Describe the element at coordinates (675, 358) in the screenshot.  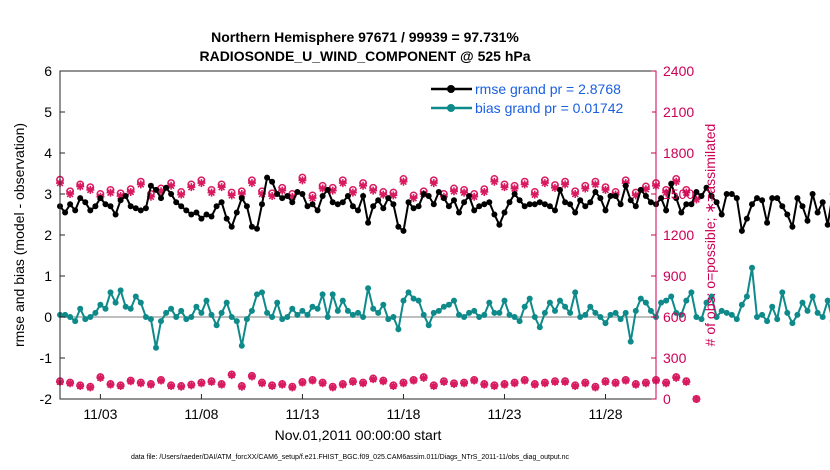
I see `y-tick-label-right: 300` at that location.